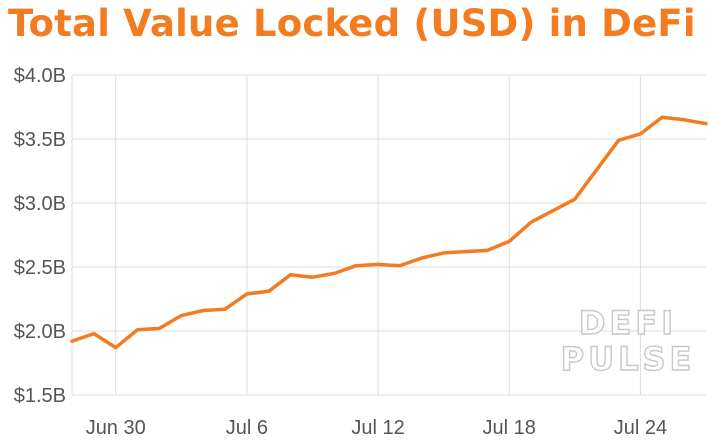 This screenshot has width=710, height=444. I want to click on x-axis: Jun 30 Jul 6 Jul 12 Jul 18 Jul 24, so click(376, 428).